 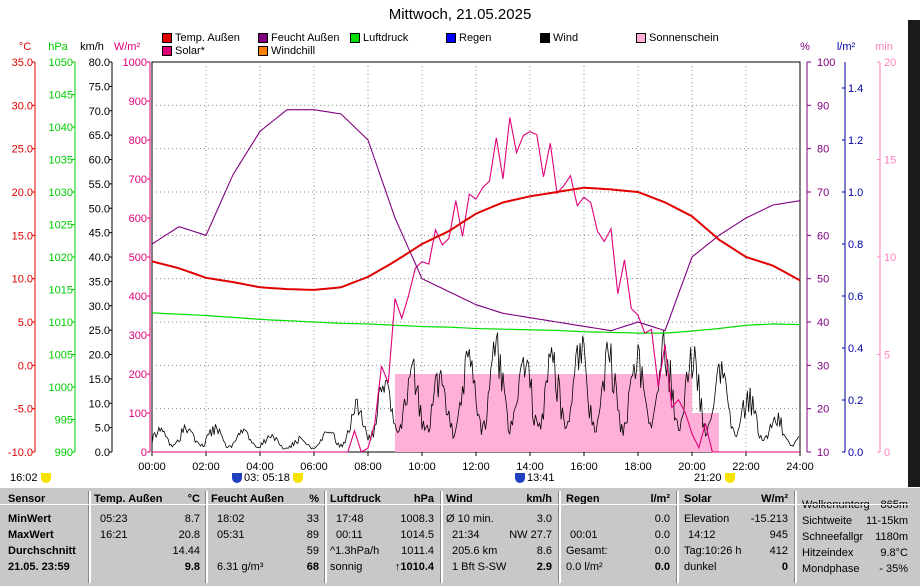 What do you see at coordinates (61, 356) in the screenshot?
I see `axis-tick-label: 1005` at bounding box center [61, 356].